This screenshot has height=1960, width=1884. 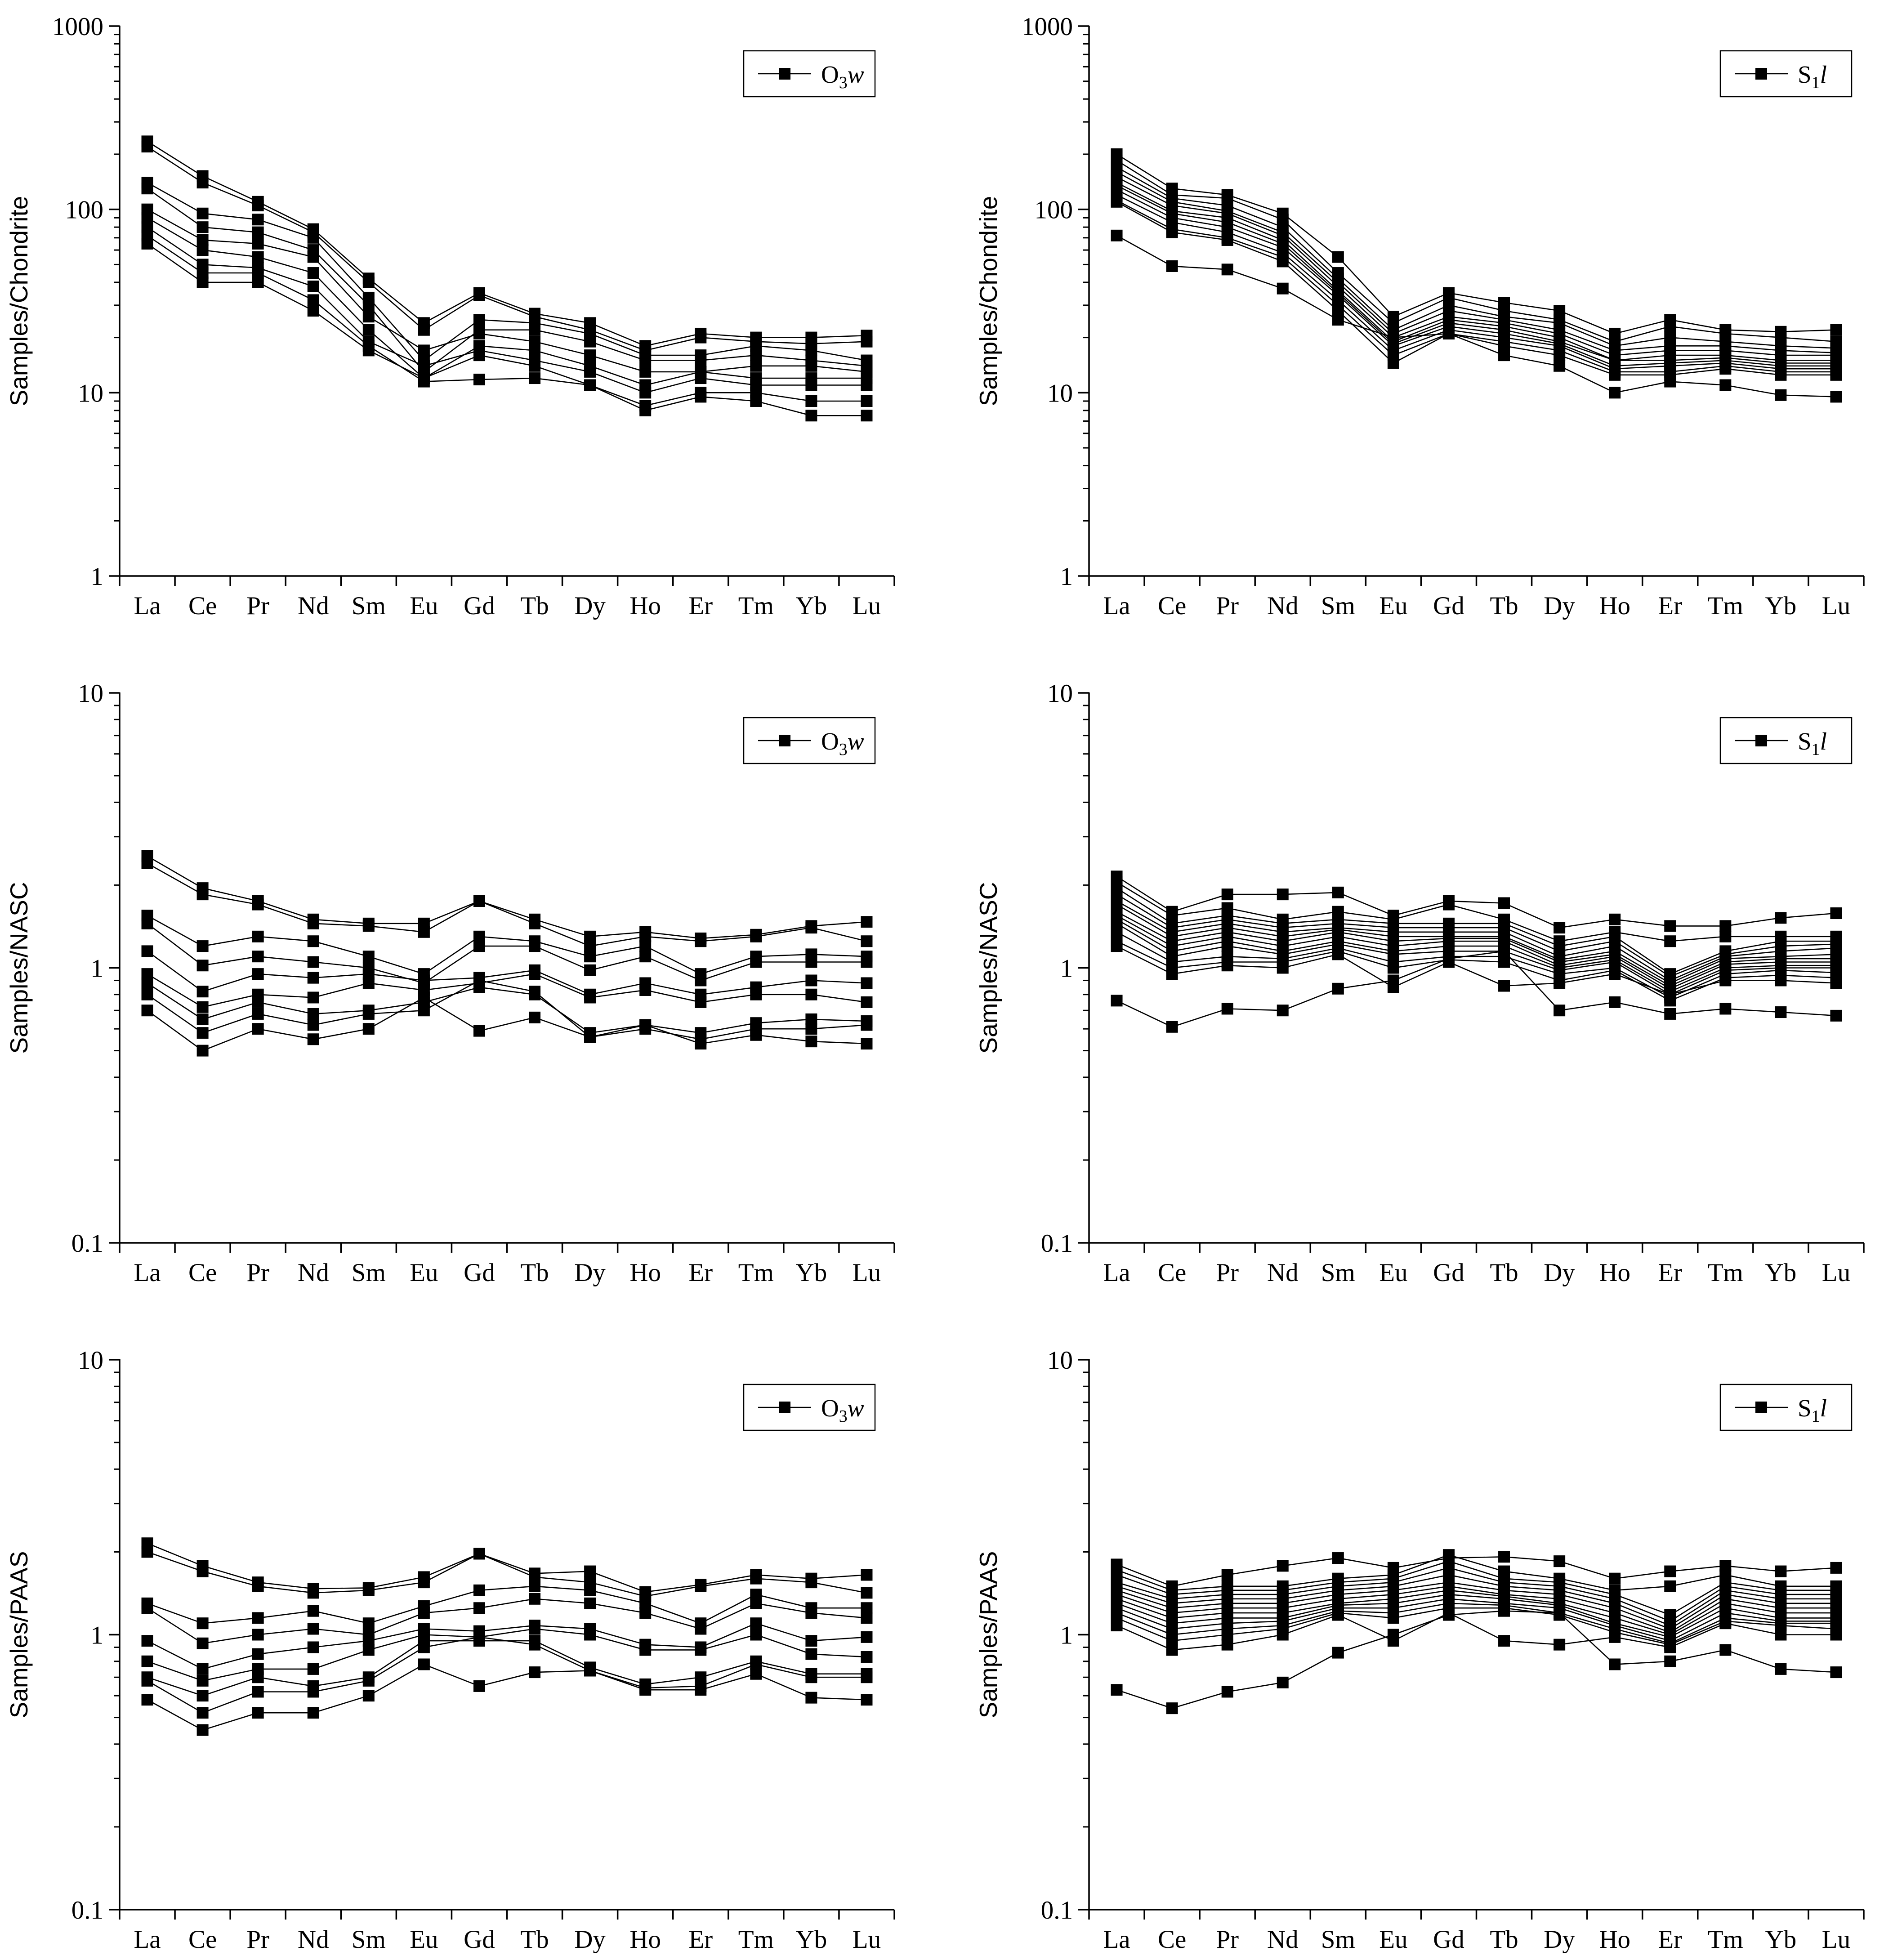 I want to click on panel-2-series-11-line, so click(x=1476, y=288).